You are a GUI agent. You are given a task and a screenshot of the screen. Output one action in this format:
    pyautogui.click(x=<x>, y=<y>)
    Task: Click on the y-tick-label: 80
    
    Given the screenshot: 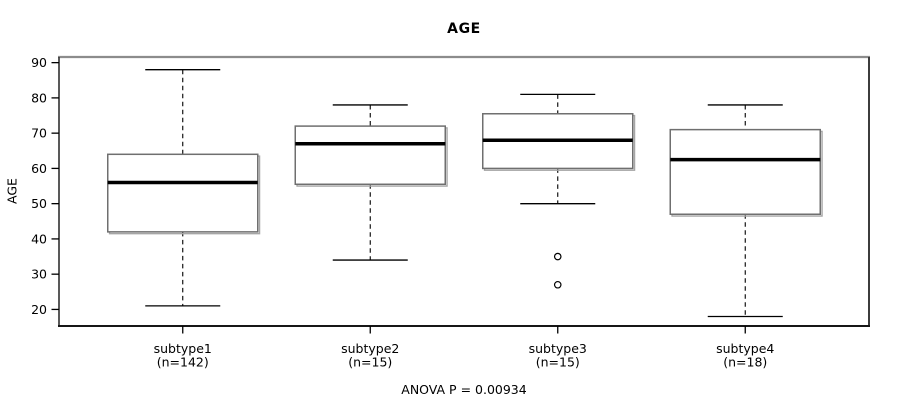 What is the action you would take?
    pyautogui.click(x=39, y=97)
    